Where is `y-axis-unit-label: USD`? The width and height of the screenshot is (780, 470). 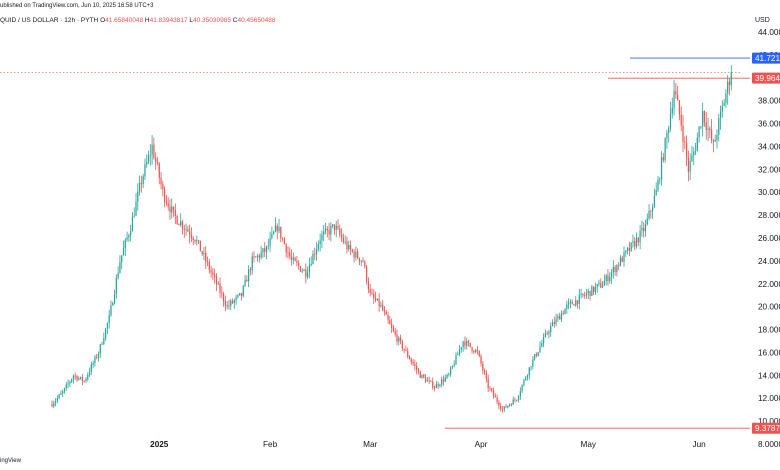
y-axis-unit-label: USD is located at coordinates (762, 20).